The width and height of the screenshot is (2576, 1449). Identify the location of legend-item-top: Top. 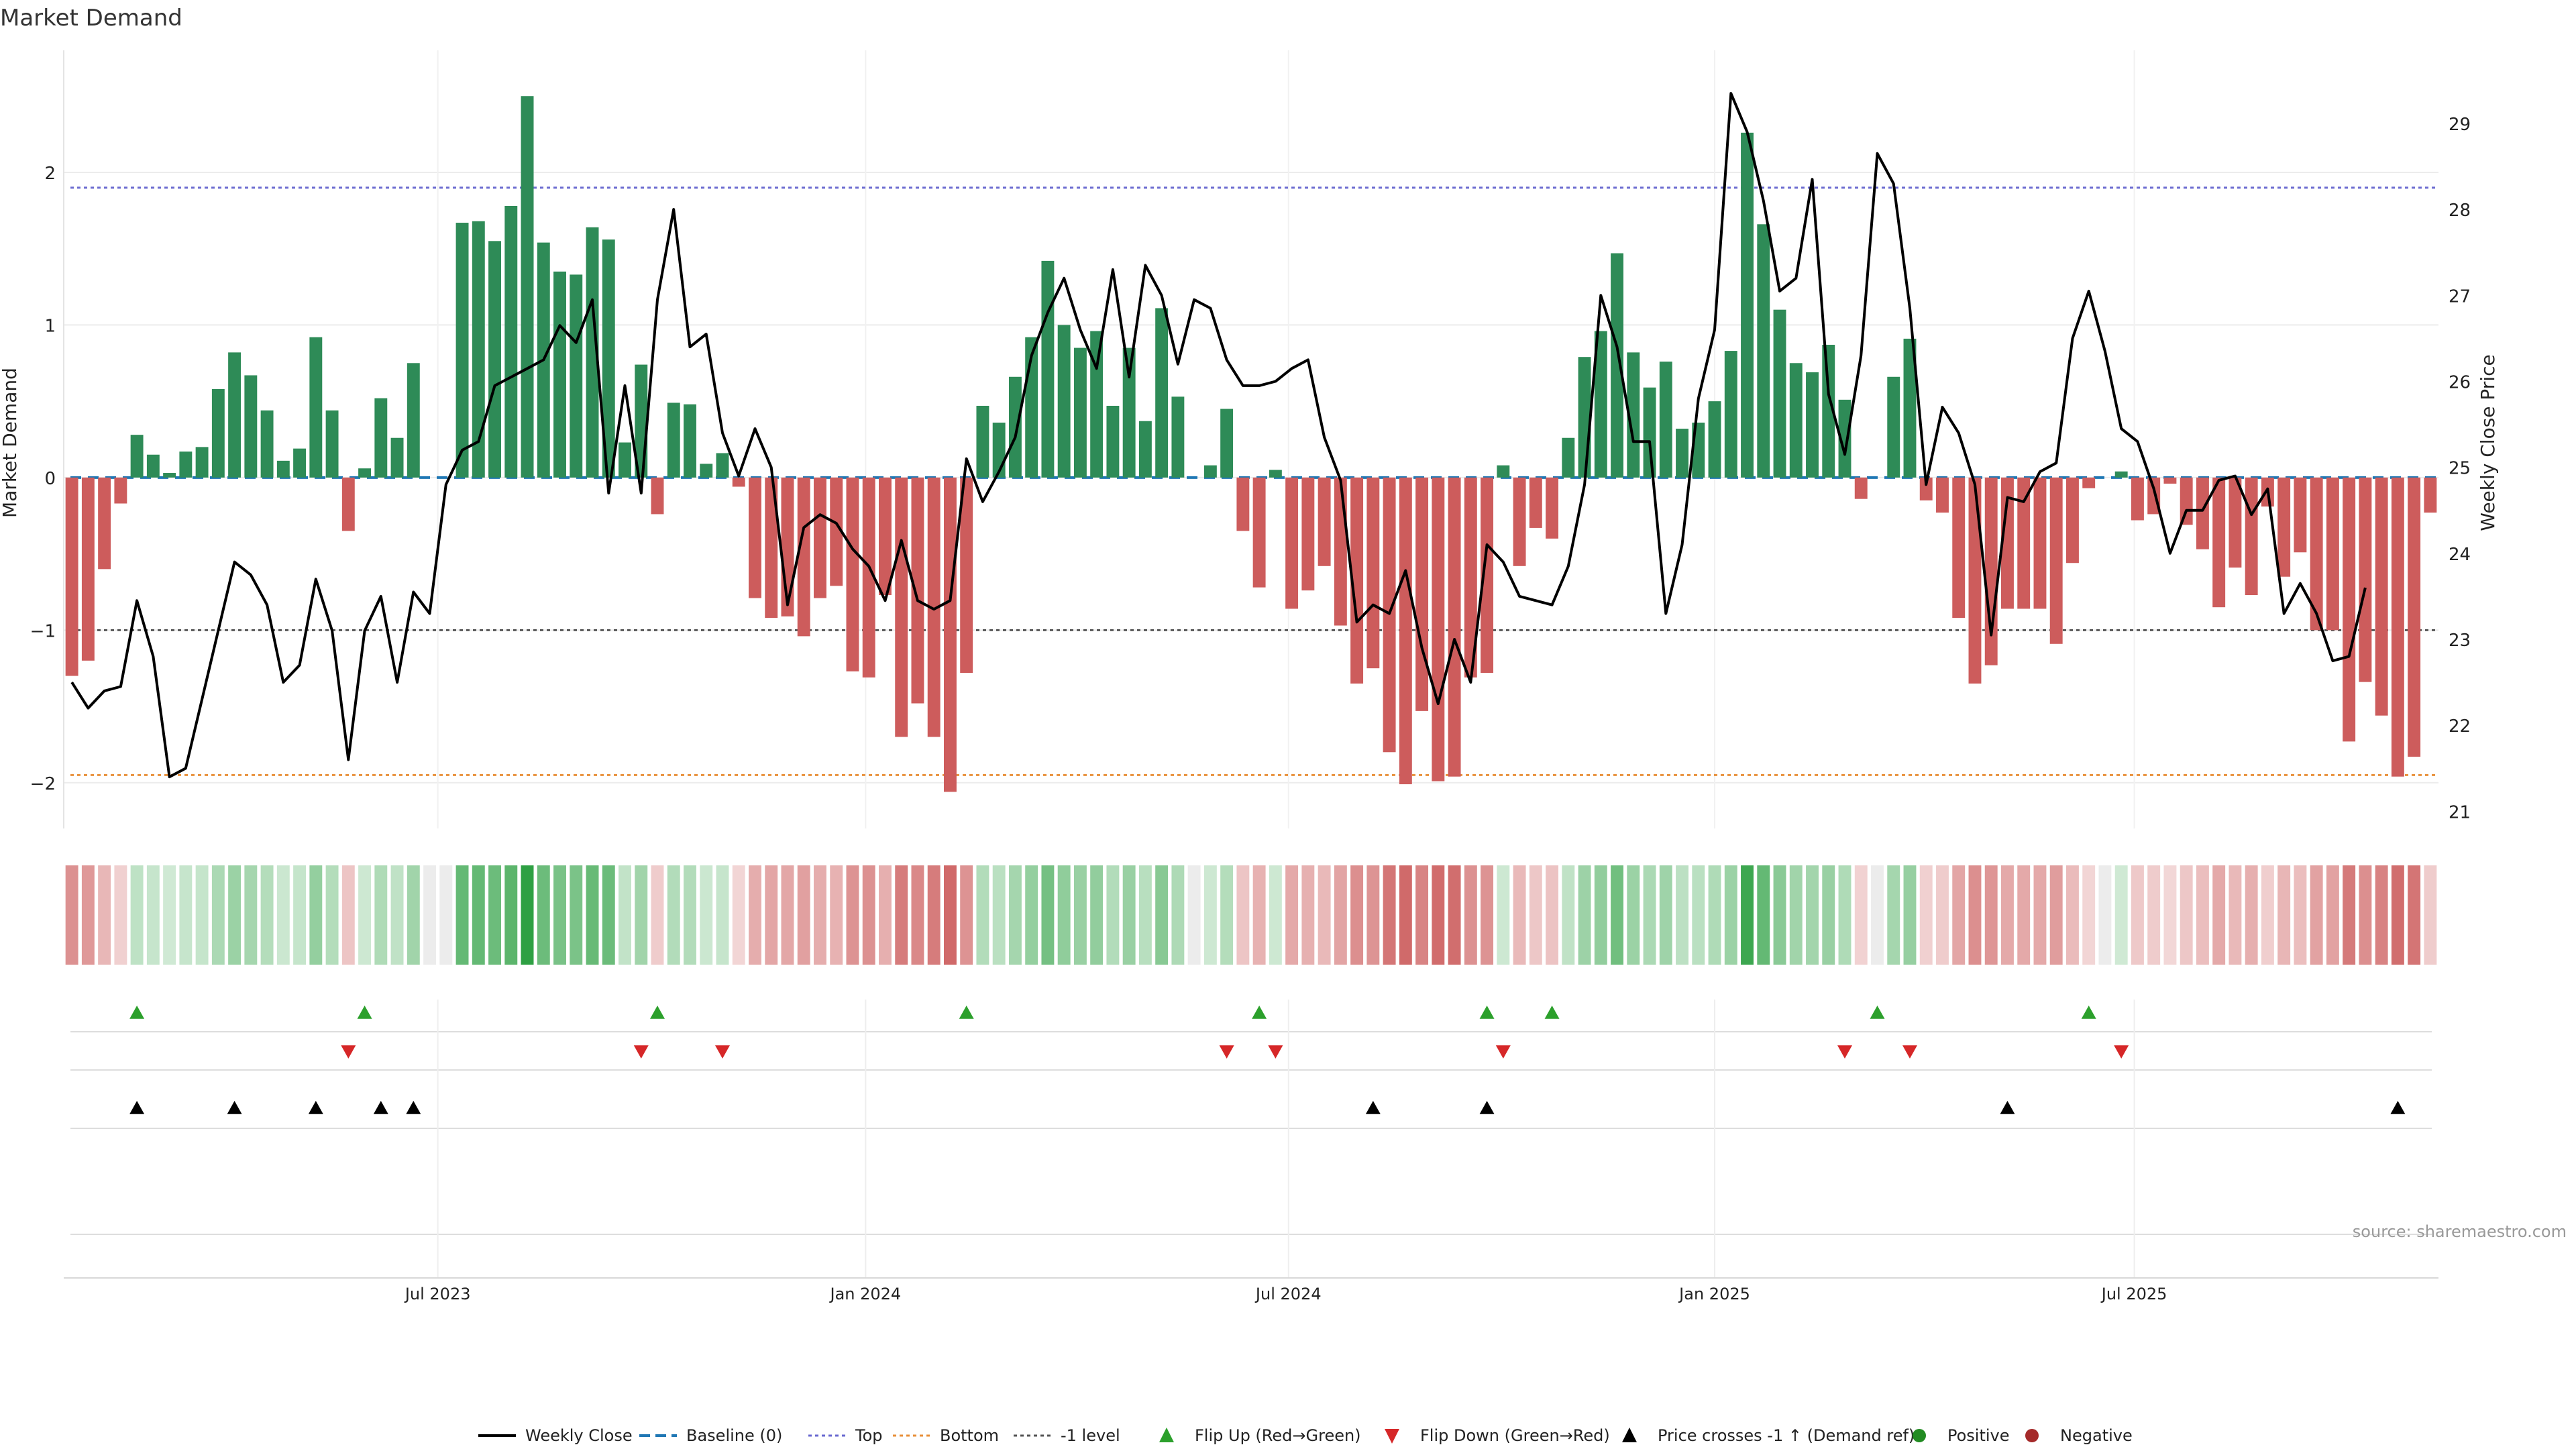
(845, 1435).